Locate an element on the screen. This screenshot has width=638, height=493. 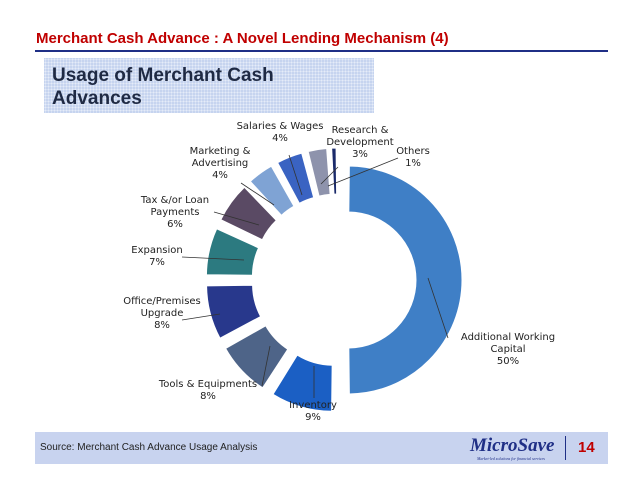
microsave-logo: MicroSave is located at coordinates (512, 445).